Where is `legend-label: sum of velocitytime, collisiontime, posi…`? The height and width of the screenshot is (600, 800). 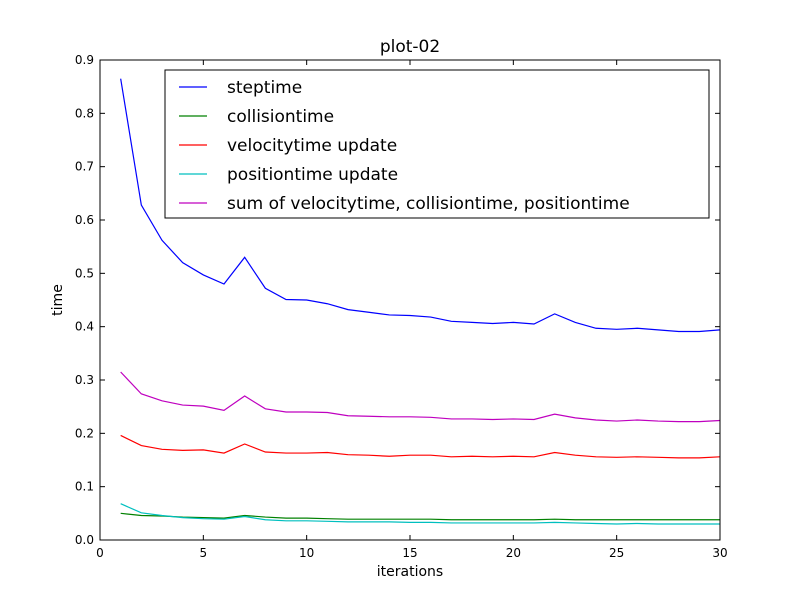 legend-label: sum of velocitytime, collisiontime, posi… is located at coordinates (428, 204).